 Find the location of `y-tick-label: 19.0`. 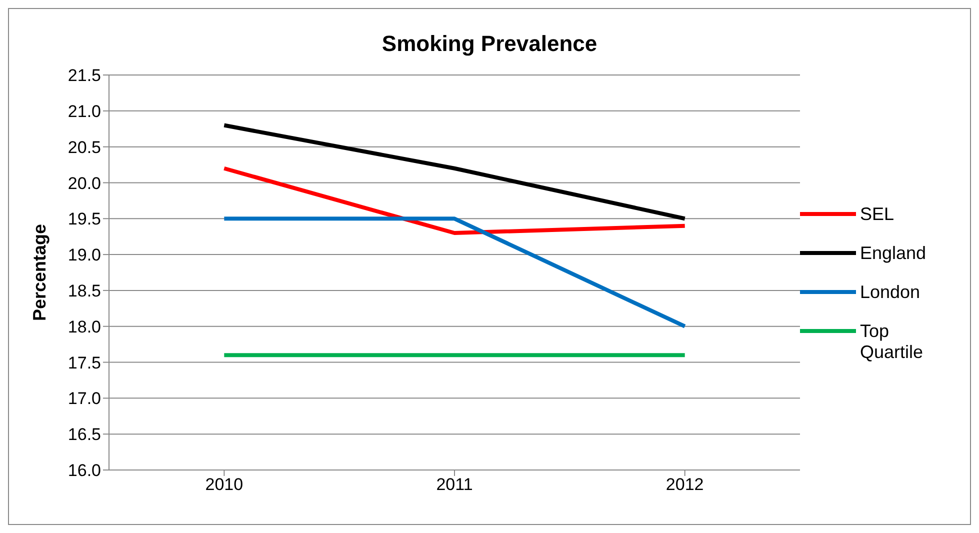

y-tick-label: 19.0 is located at coordinates (84, 255).